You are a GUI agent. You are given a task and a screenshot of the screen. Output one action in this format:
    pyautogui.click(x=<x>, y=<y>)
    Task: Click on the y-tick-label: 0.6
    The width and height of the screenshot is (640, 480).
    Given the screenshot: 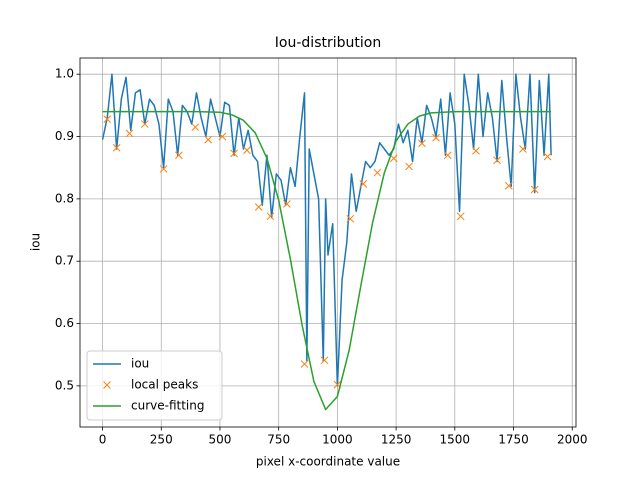 What is the action you would take?
    pyautogui.click(x=64, y=323)
    